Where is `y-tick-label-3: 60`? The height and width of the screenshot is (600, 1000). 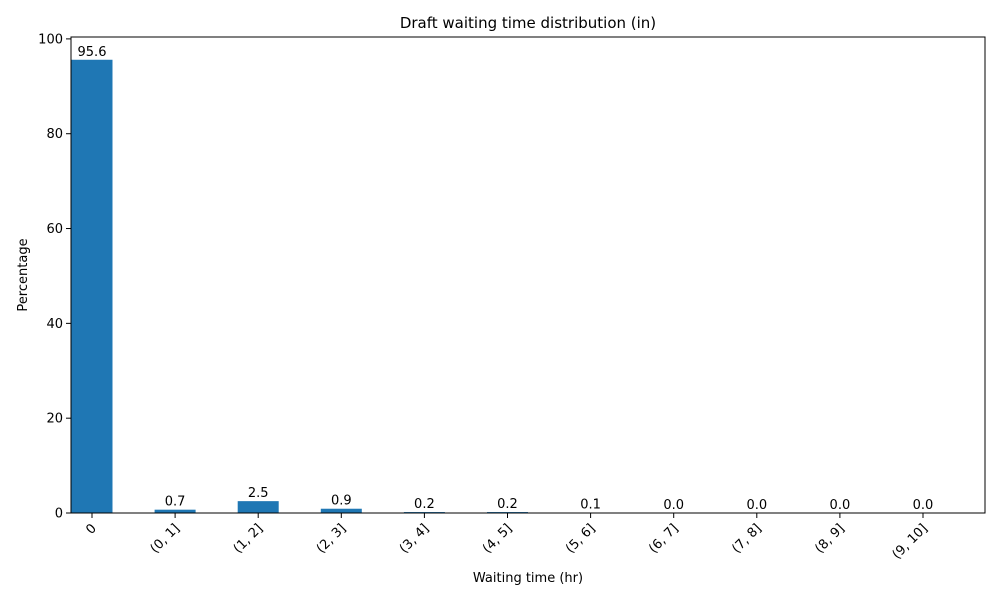 y-tick-label-3: 60 is located at coordinates (54, 229).